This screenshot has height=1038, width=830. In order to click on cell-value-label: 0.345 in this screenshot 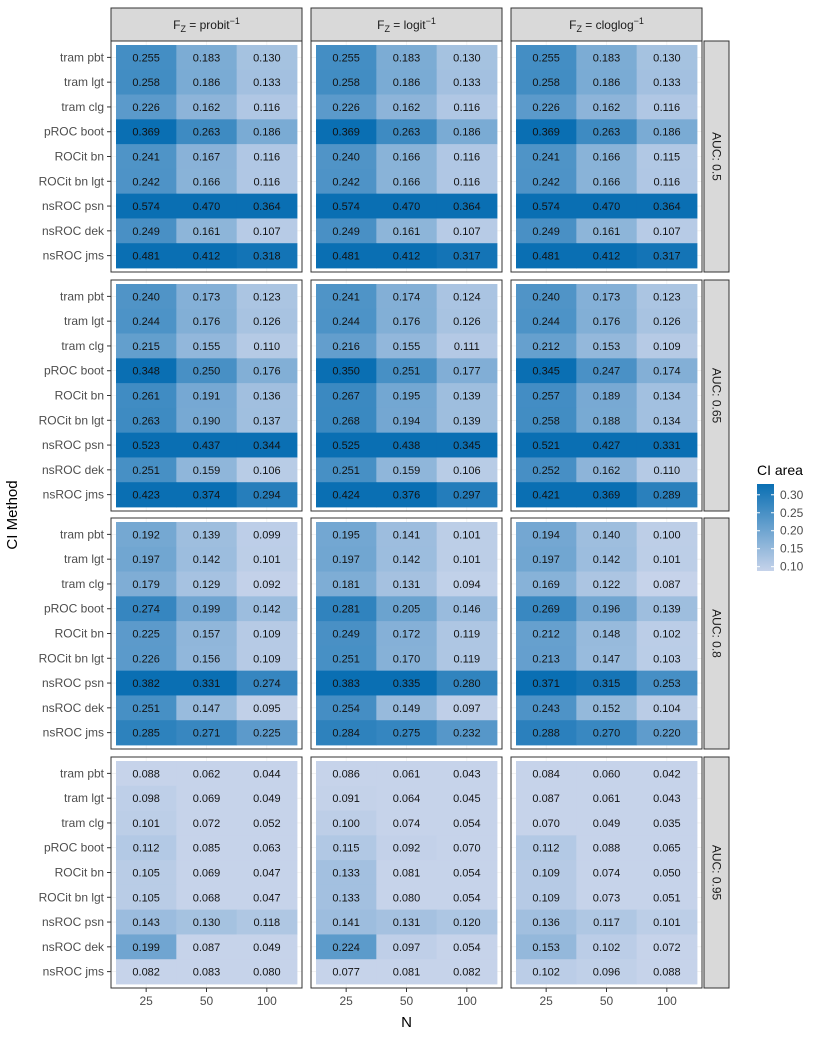, I will do `click(546, 372)`.